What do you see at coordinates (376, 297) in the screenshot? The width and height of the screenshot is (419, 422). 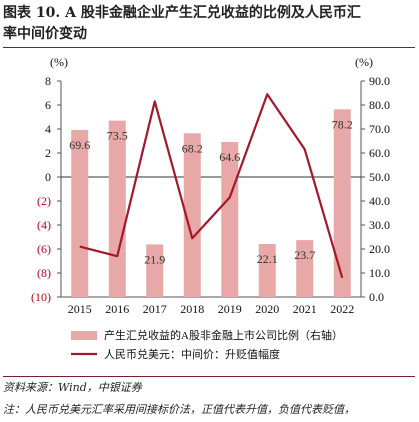 I see `right-tick-label: 0.0` at bounding box center [376, 297].